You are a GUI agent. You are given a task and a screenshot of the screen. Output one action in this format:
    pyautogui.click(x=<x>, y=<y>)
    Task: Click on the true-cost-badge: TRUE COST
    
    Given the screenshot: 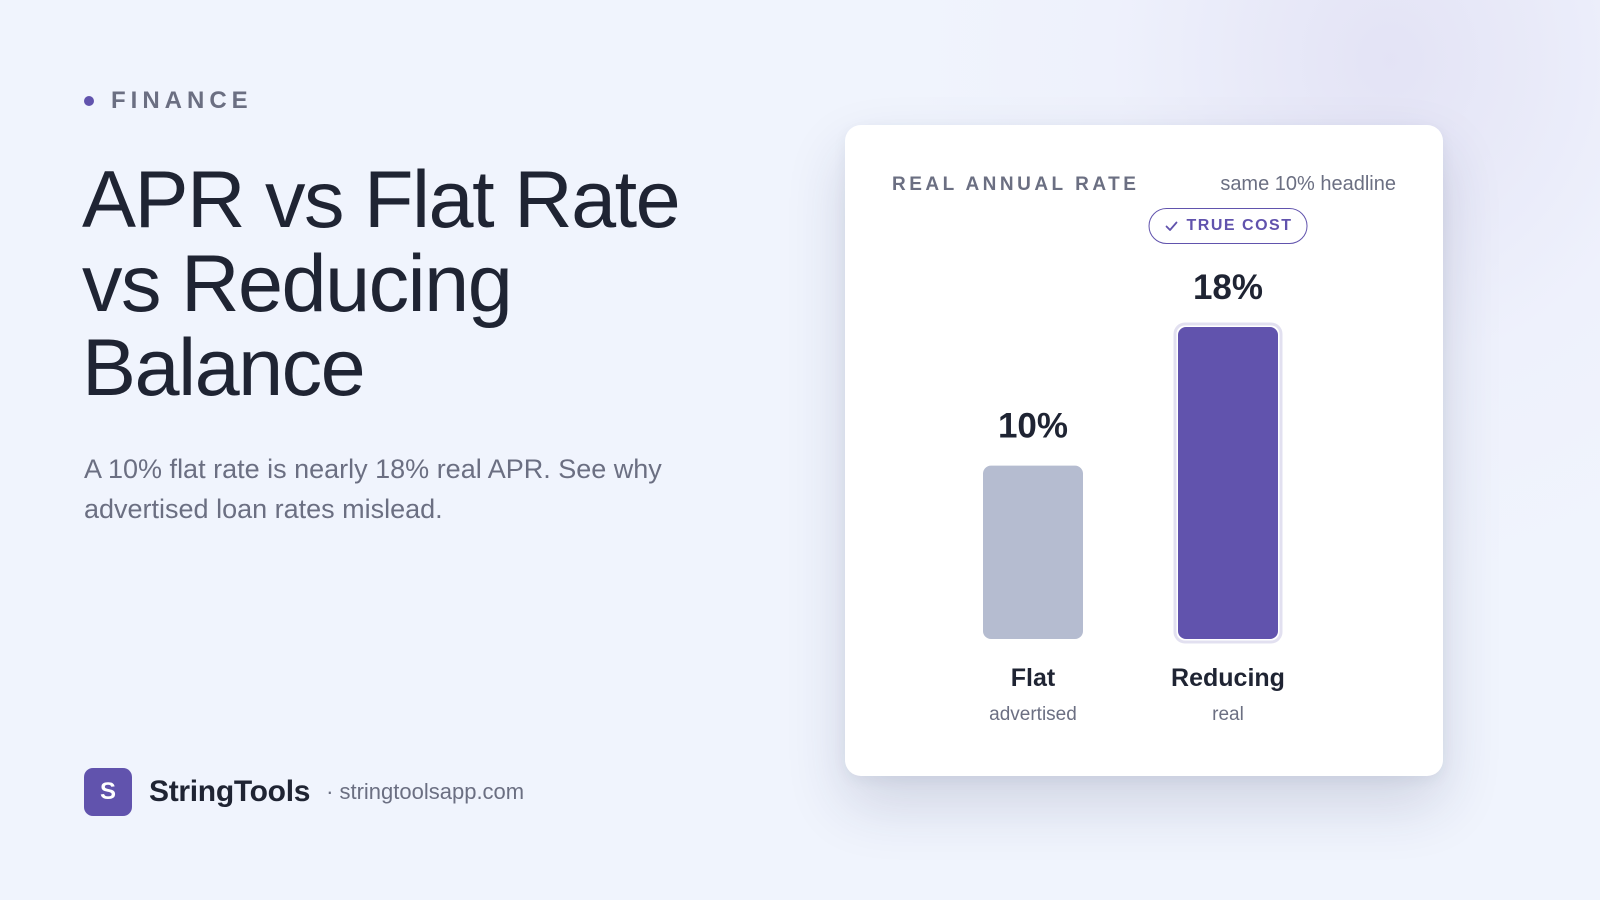 What is the action you would take?
    pyautogui.click(x=1228, y=226)
    